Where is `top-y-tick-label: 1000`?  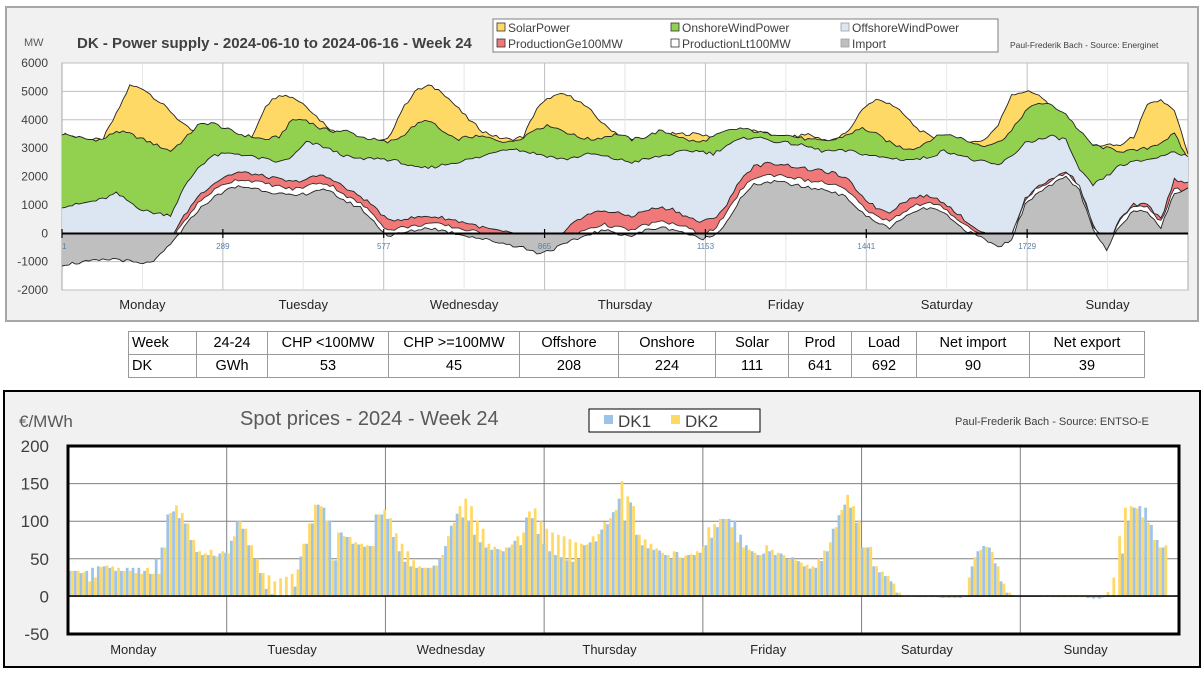
top-y-tick-label: 1000 is located at coordinates (34, 205).